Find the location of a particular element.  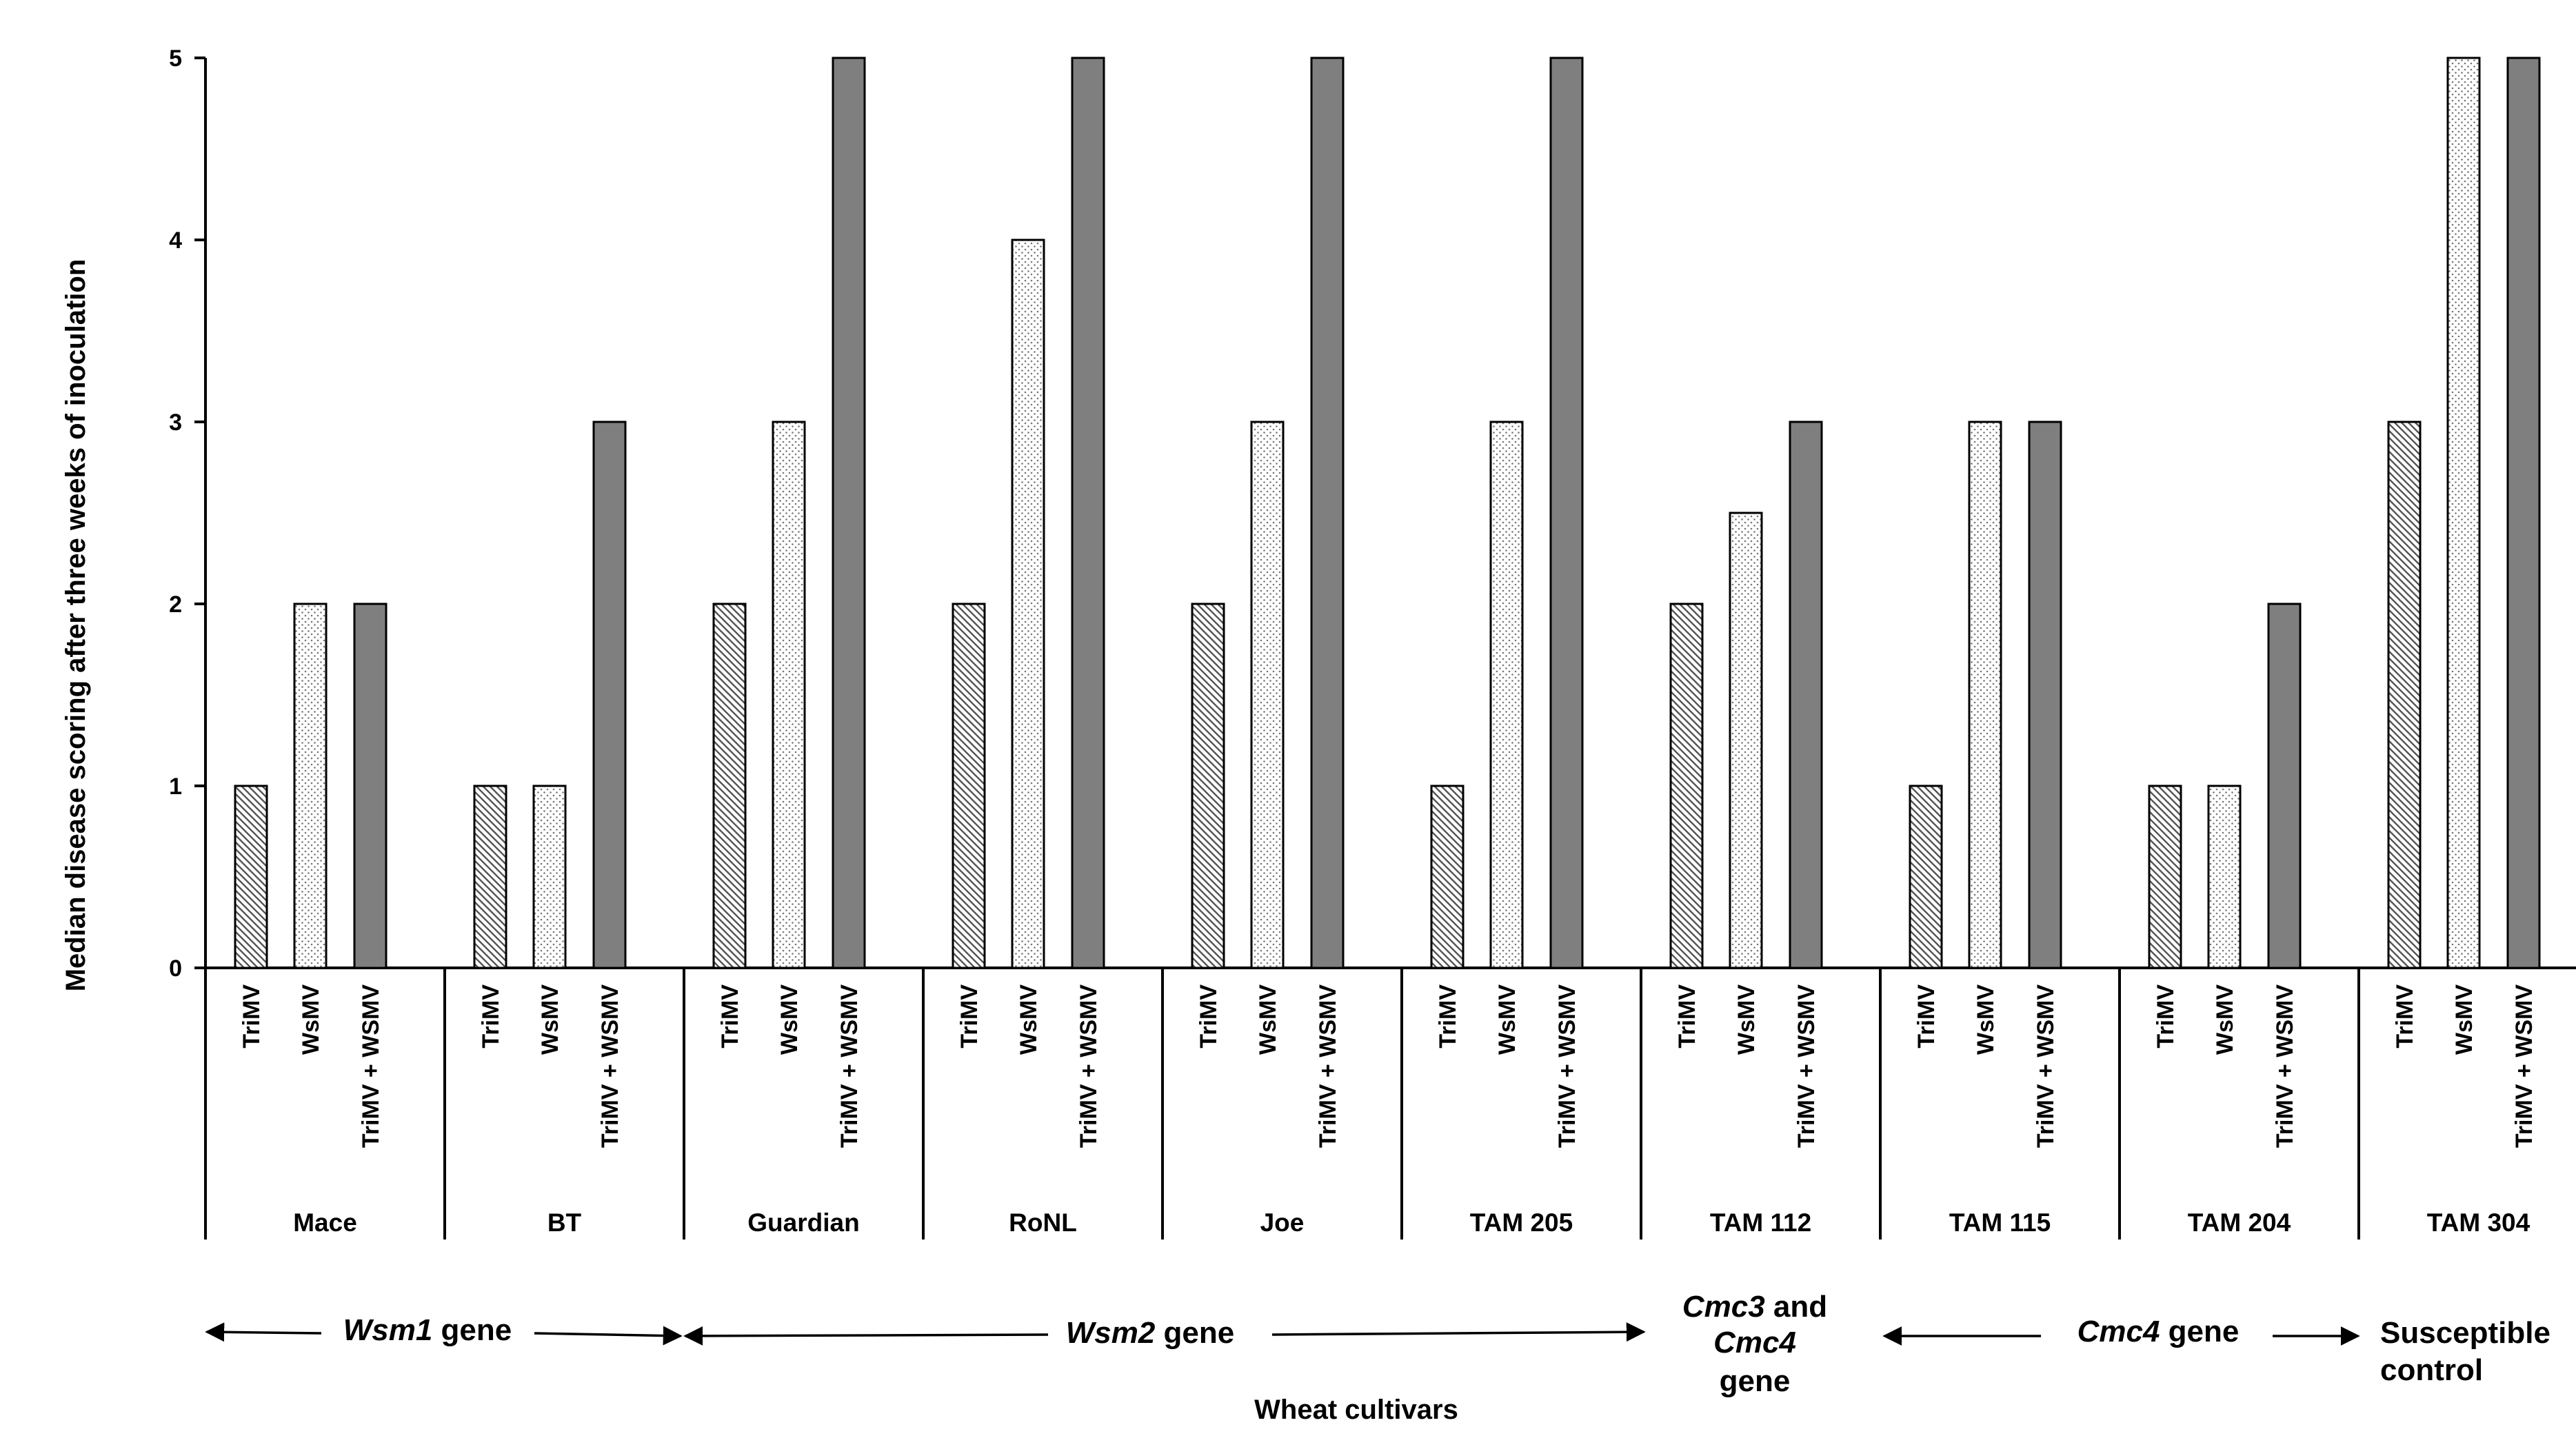

gene-label: Wsm2 gene is located at coordinates (1150, 1333).